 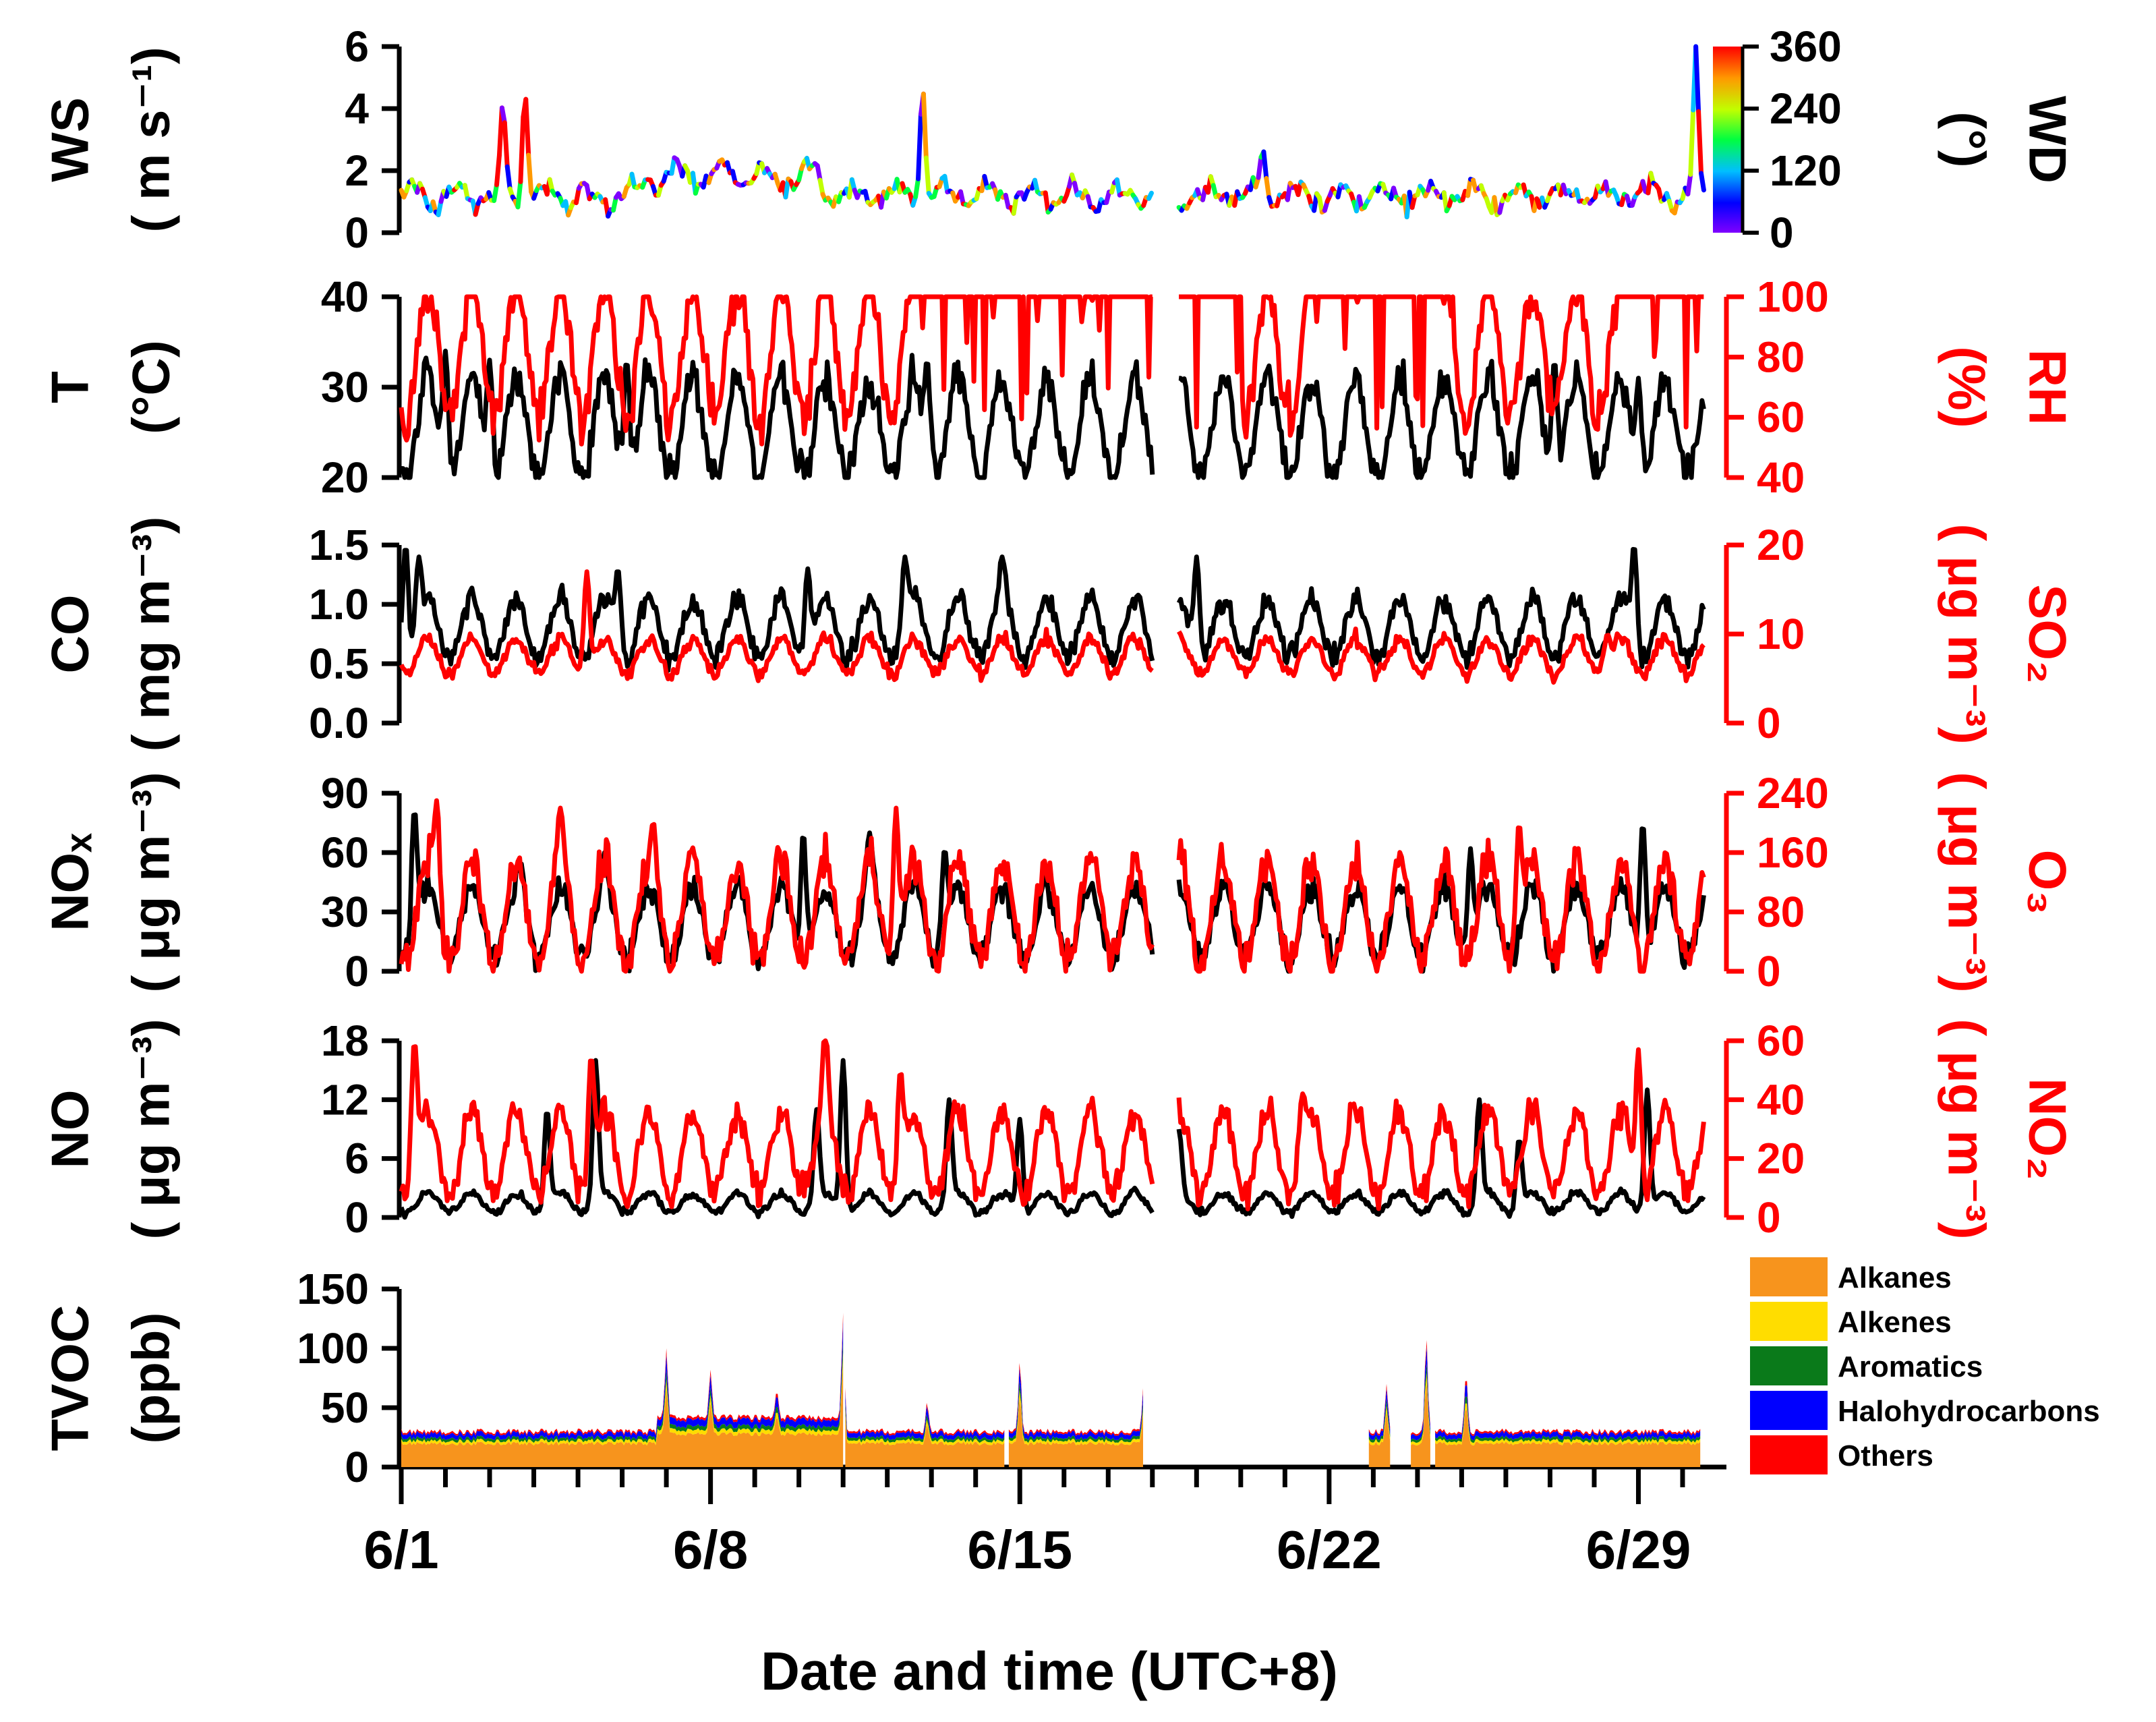 I want to click on noxo3-right-label-unit: ( μg m⁻³), so click(x=1966, y=882).